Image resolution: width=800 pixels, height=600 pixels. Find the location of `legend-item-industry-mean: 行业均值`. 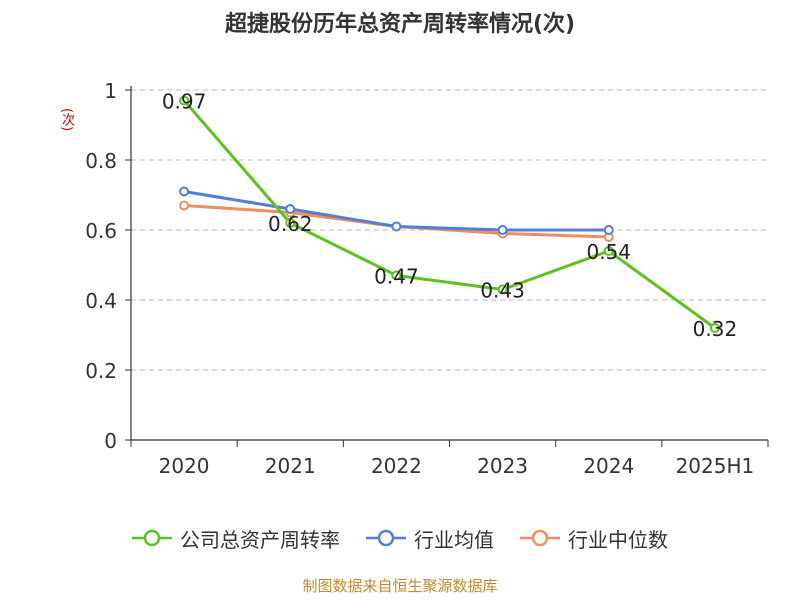

legend-item-industry-mean: 行业均值 is located at coordinates (430, 538).